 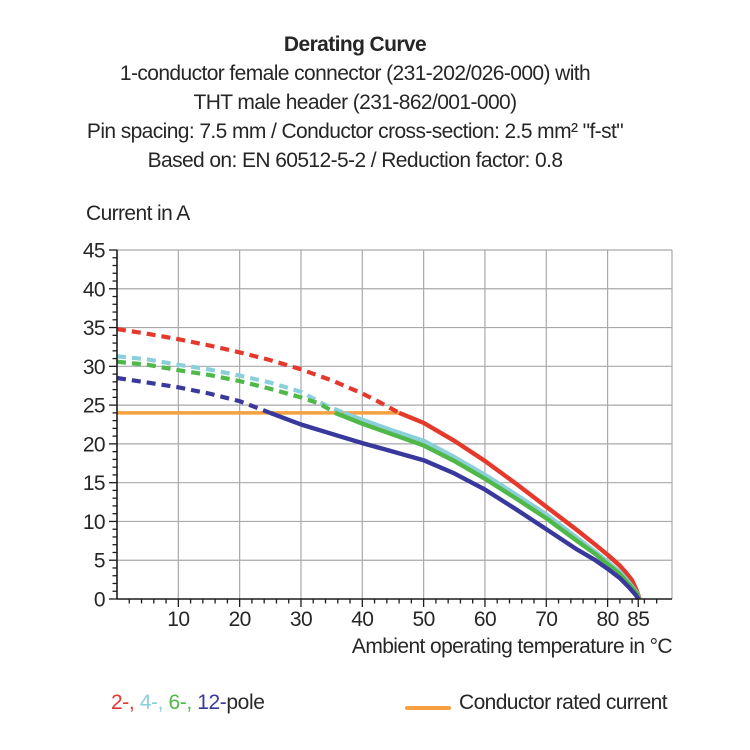 What do you see at coordinates (154, 702) in the screenshot?
I see `legend-pole-item: 4-,` at bounding box center [154, 702].